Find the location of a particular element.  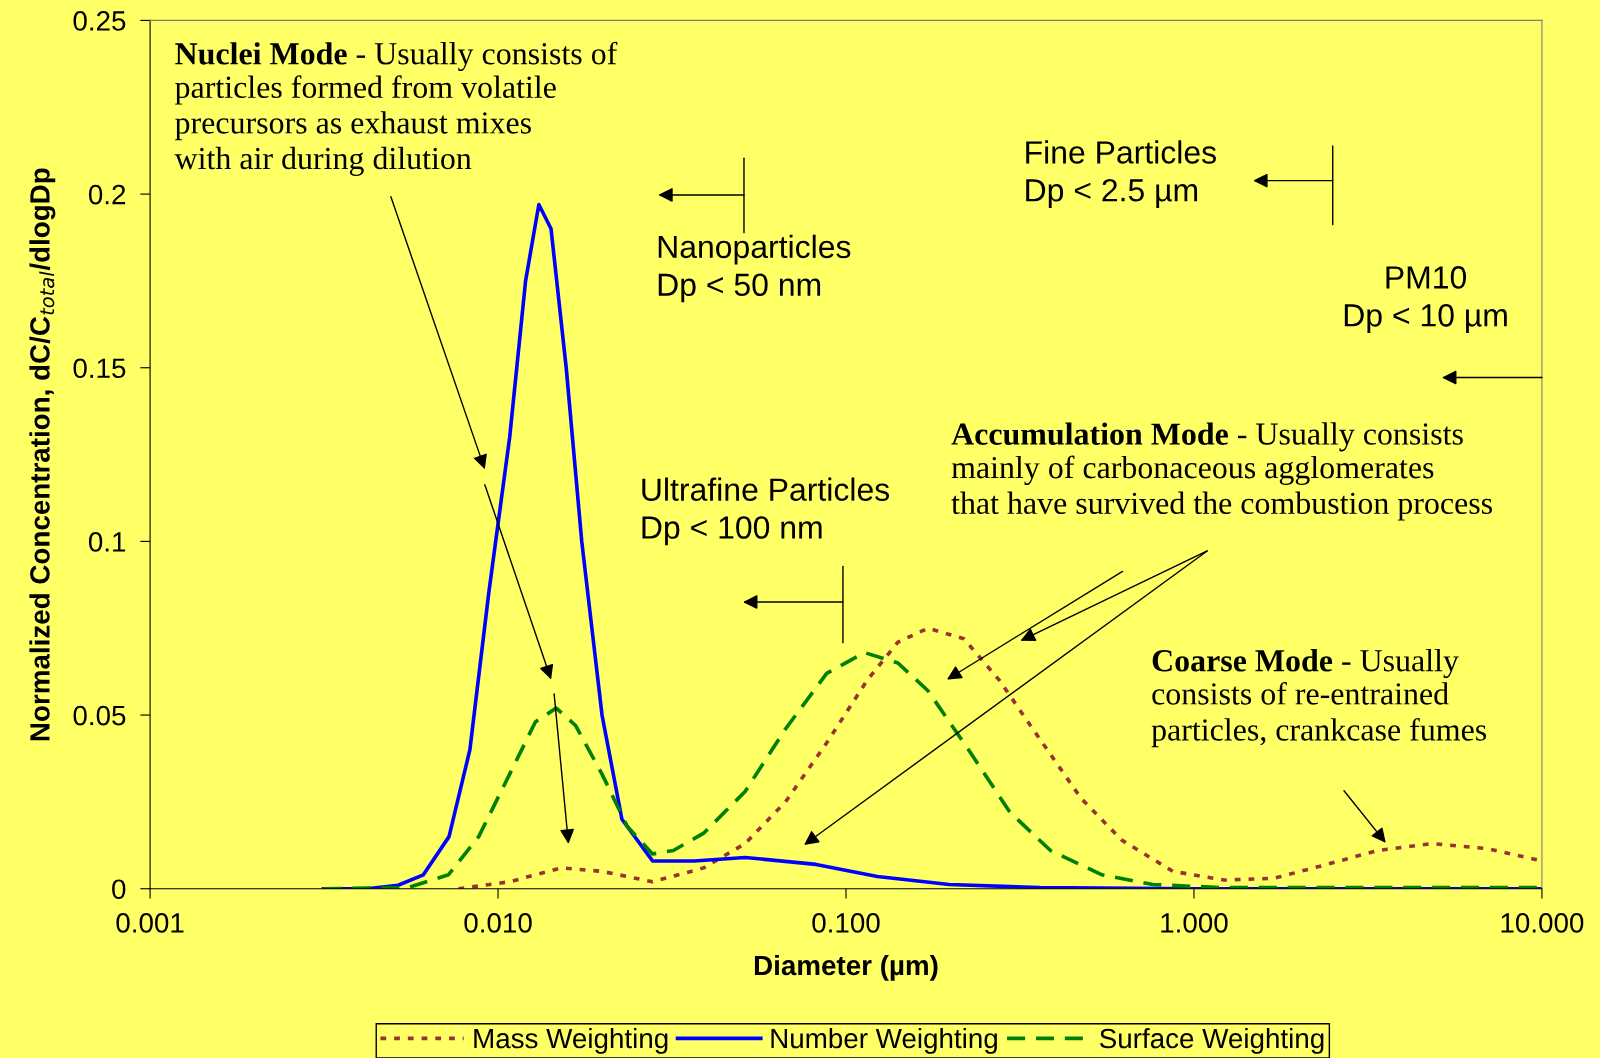

x-tick-label: 0.100 is located at coordinates (846, 923).